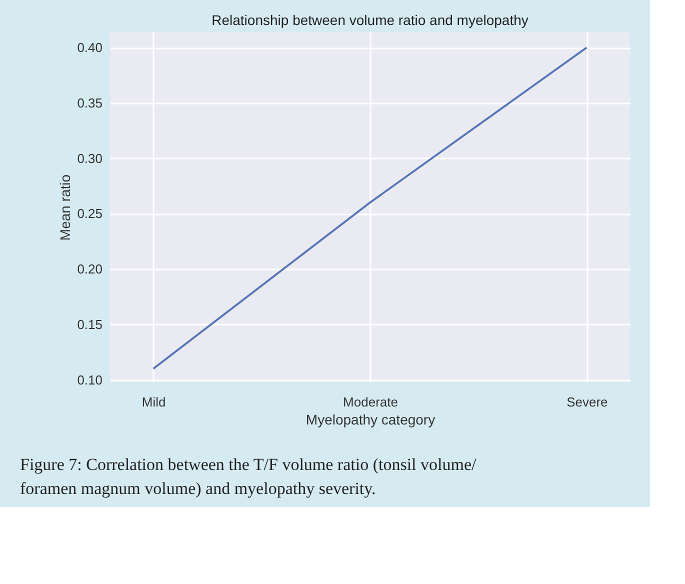  I want to click on y-tick-label: 0.20, so click(89, 269).